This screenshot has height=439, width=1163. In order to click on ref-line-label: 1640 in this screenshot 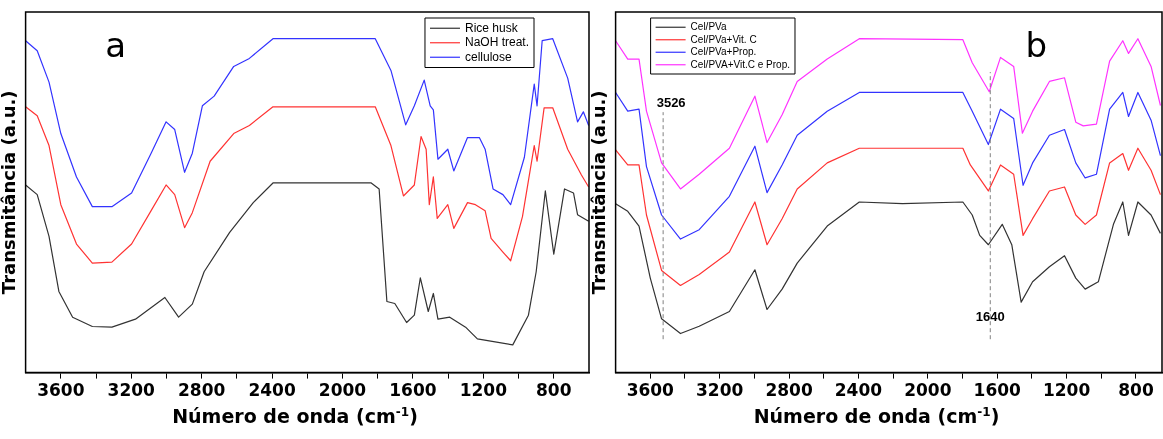, I will do `click(990, 317)`.